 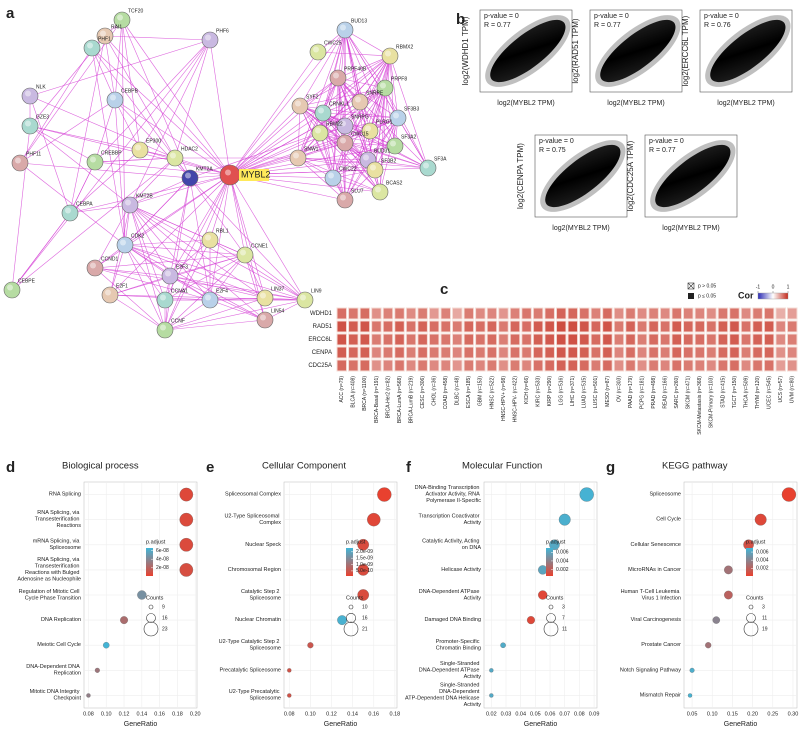 I want to click on y-axis-label: log2(ERCC6L TPM), so click(x=685, y=50).